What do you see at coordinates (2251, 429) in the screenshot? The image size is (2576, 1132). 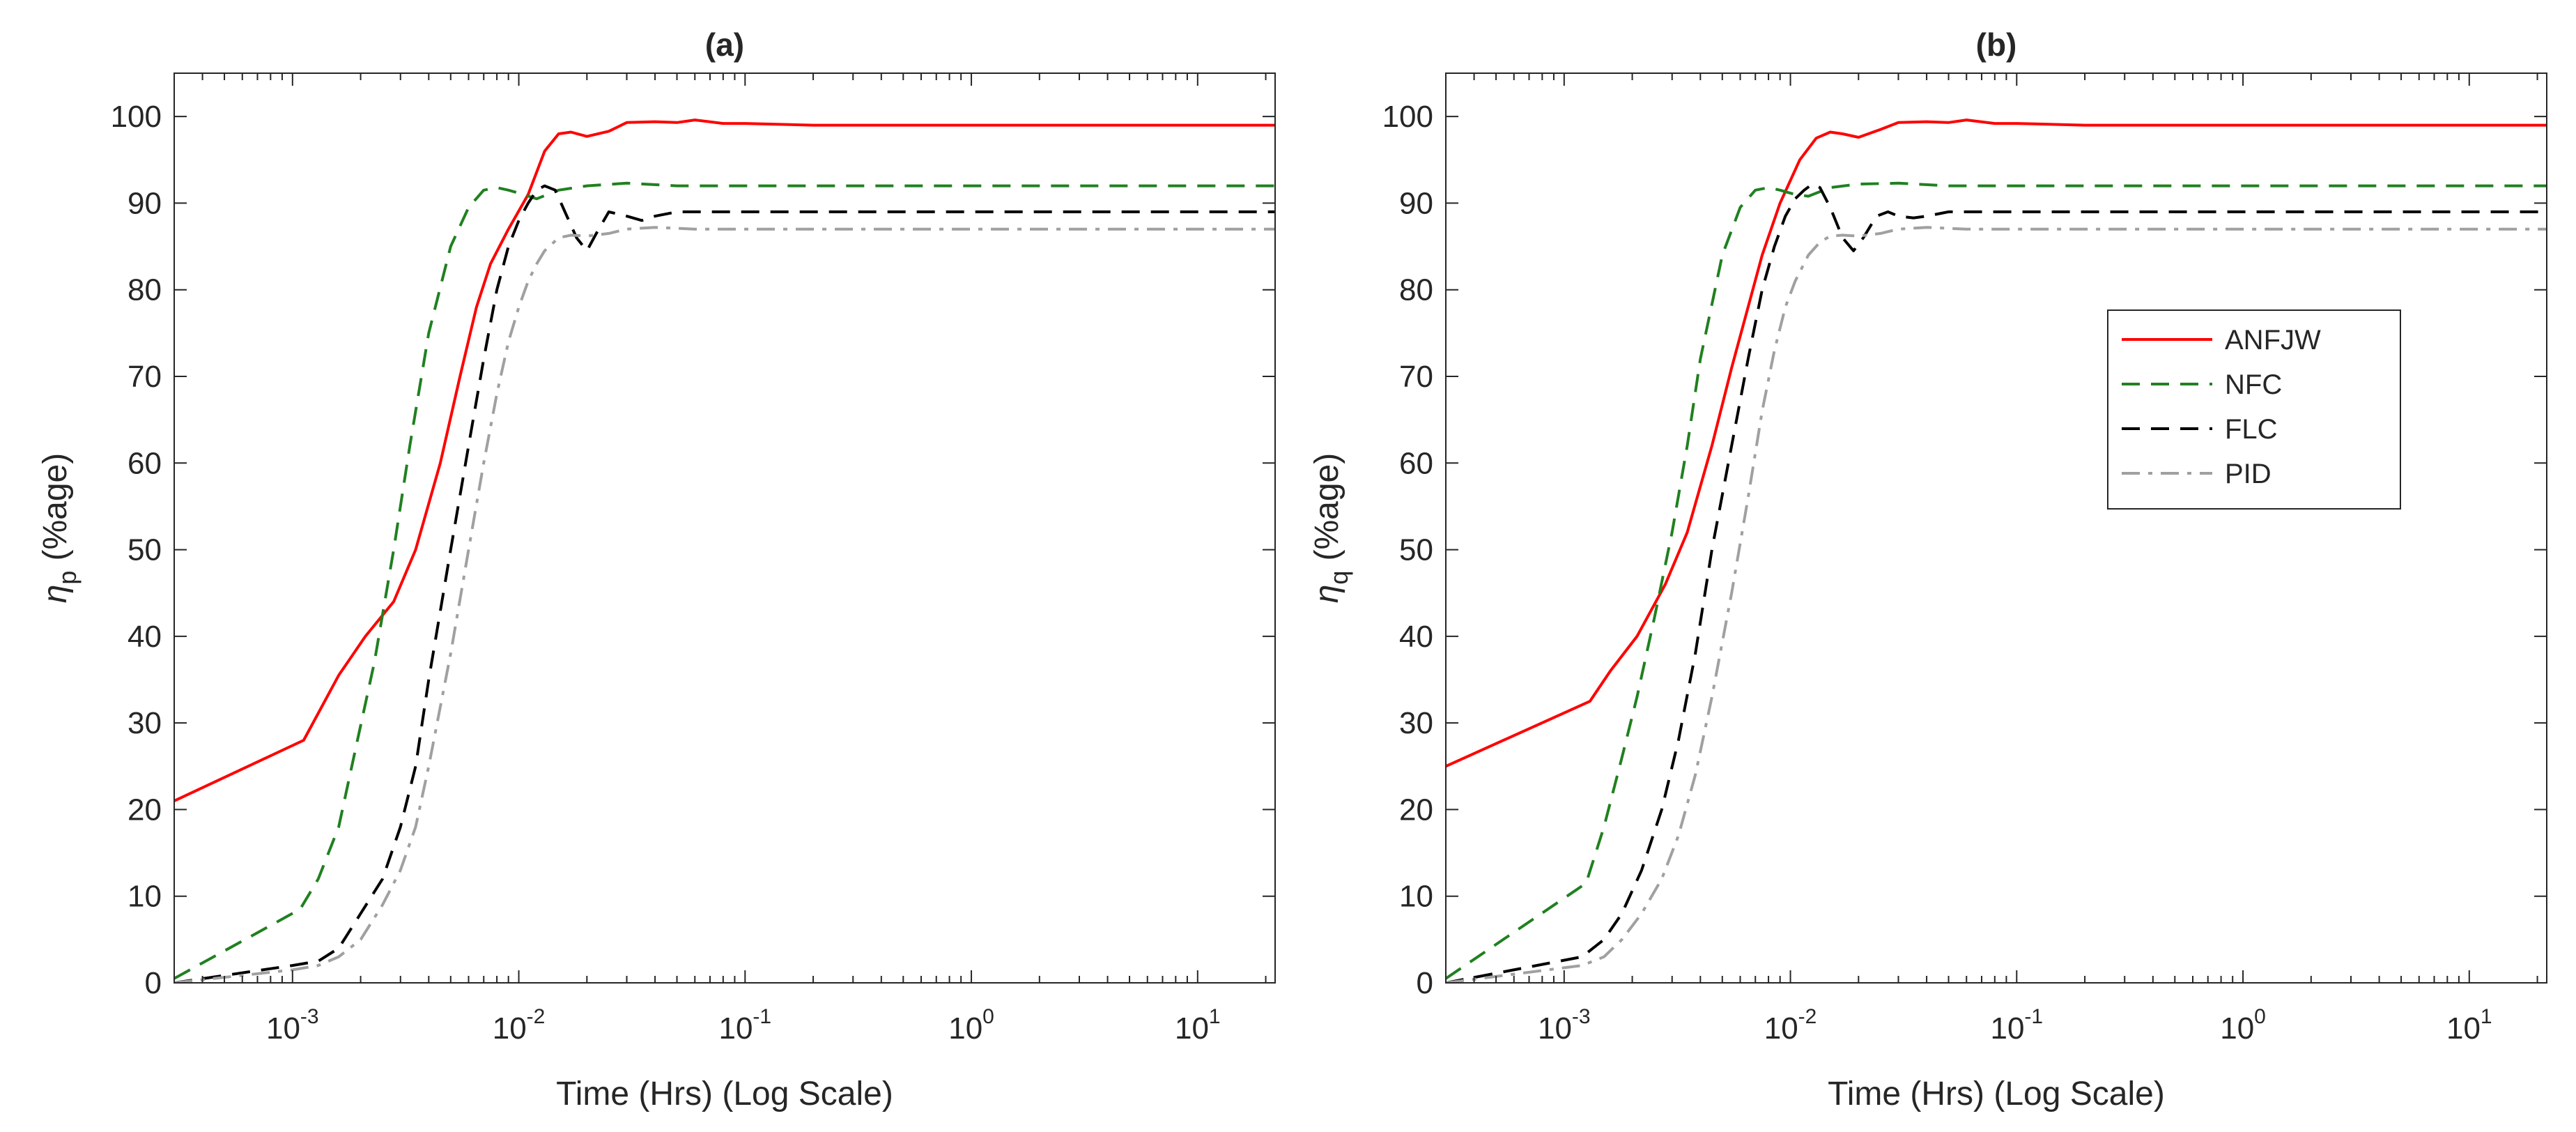 I see `legend-label-flc: FLC` at bounding box center [2251, 429].